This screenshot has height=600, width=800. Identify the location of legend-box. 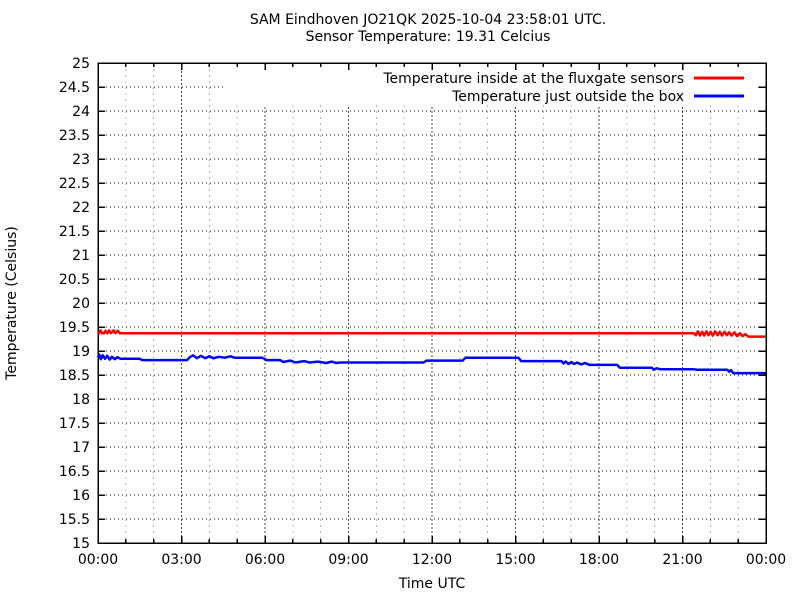
(491, 85).